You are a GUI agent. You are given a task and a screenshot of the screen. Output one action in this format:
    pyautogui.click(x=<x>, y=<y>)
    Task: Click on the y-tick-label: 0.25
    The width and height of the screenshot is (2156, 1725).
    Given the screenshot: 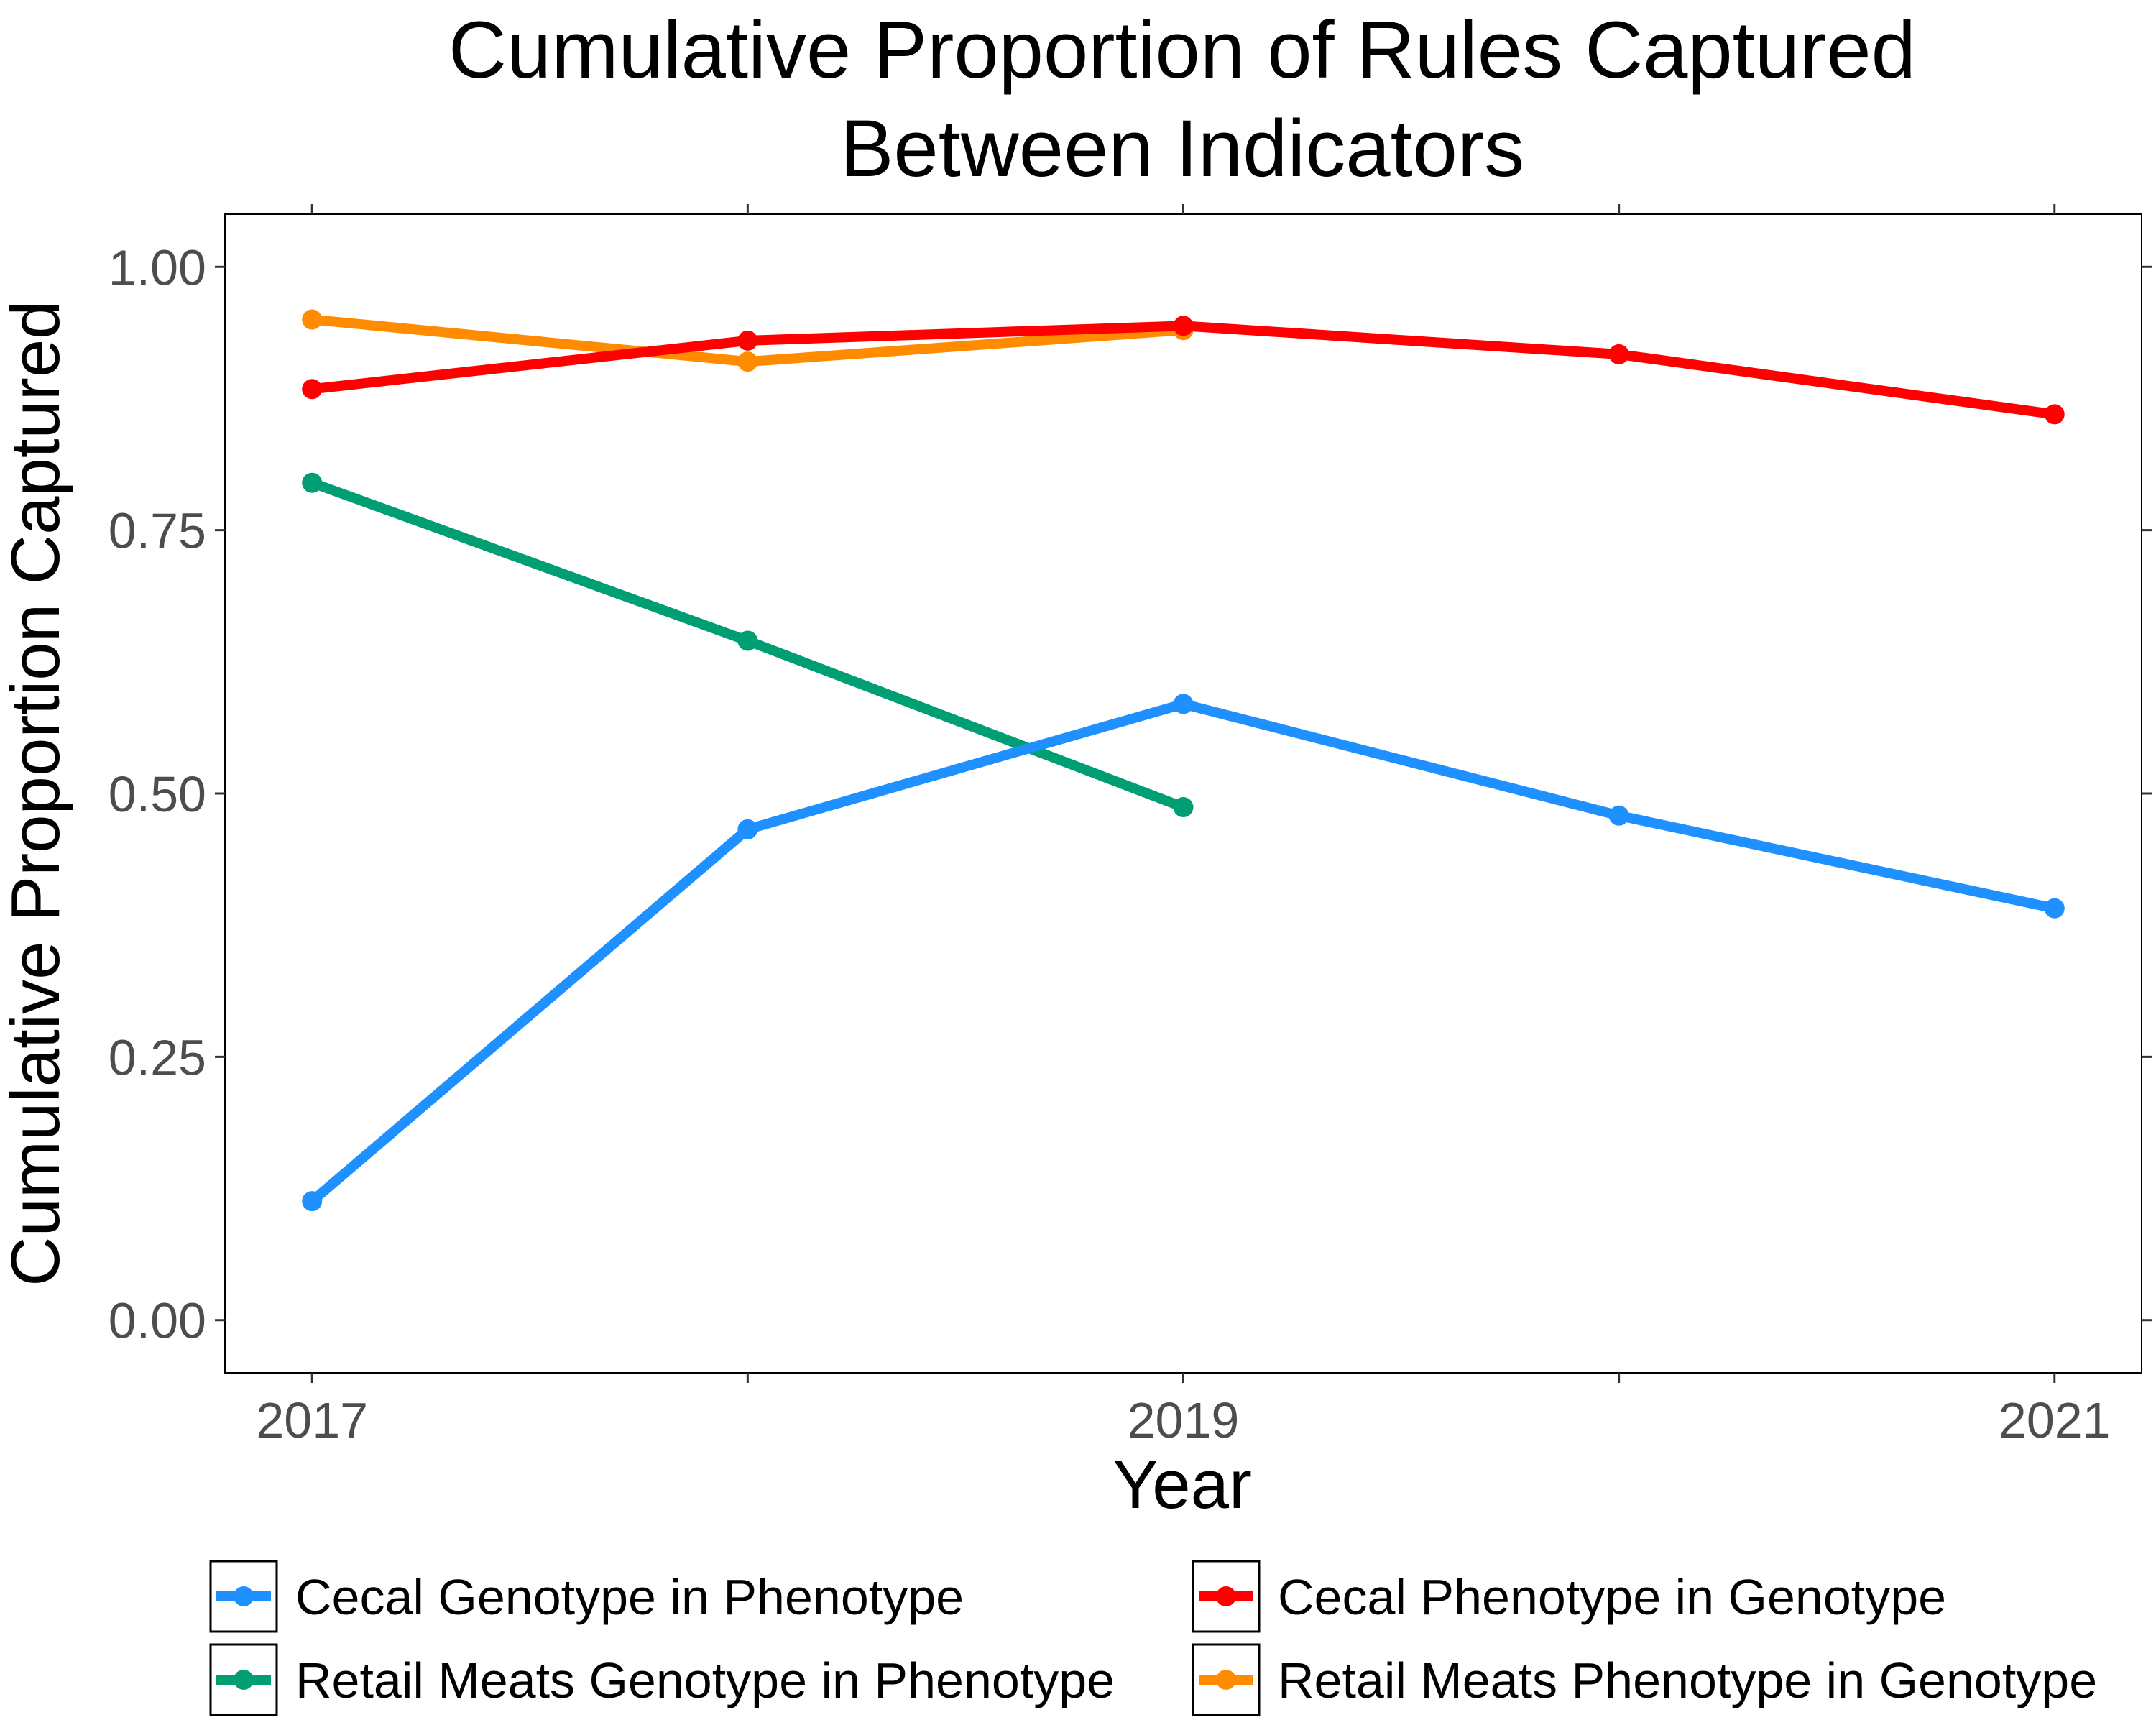 What is the action you would take?
    pyautogui.click(x=157, y=1057)
    